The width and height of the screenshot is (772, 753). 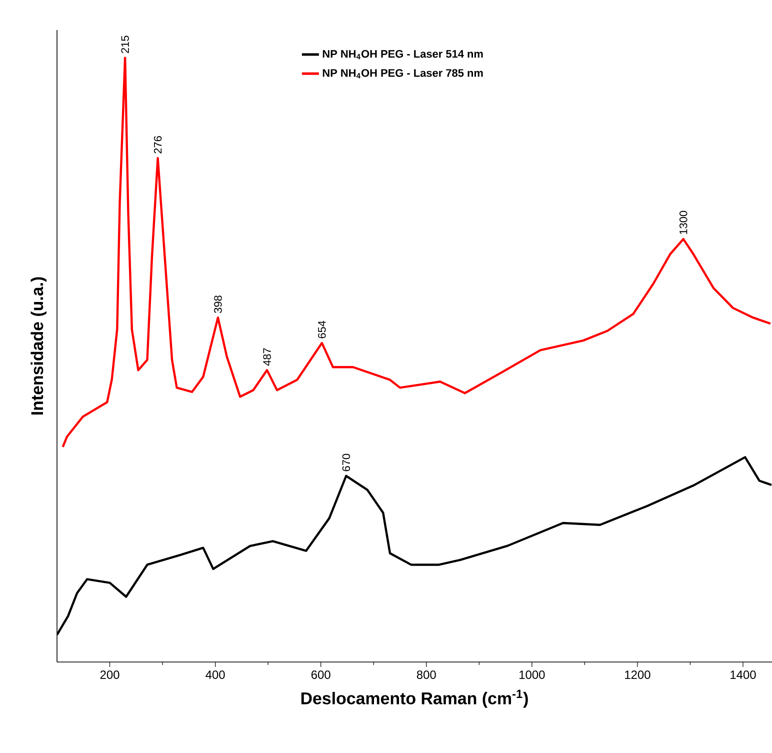 What do you see at coordinates (320, 674) in the screenshot?
I see `x-tick-label: 600` at bounding box center [320, 674].